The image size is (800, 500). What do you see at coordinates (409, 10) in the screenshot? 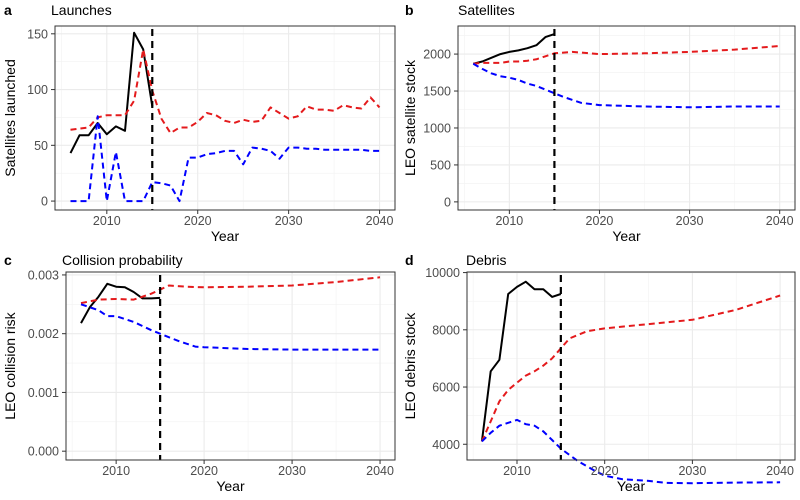
I see `panel-letter: b` at bounding box center [409, 10].